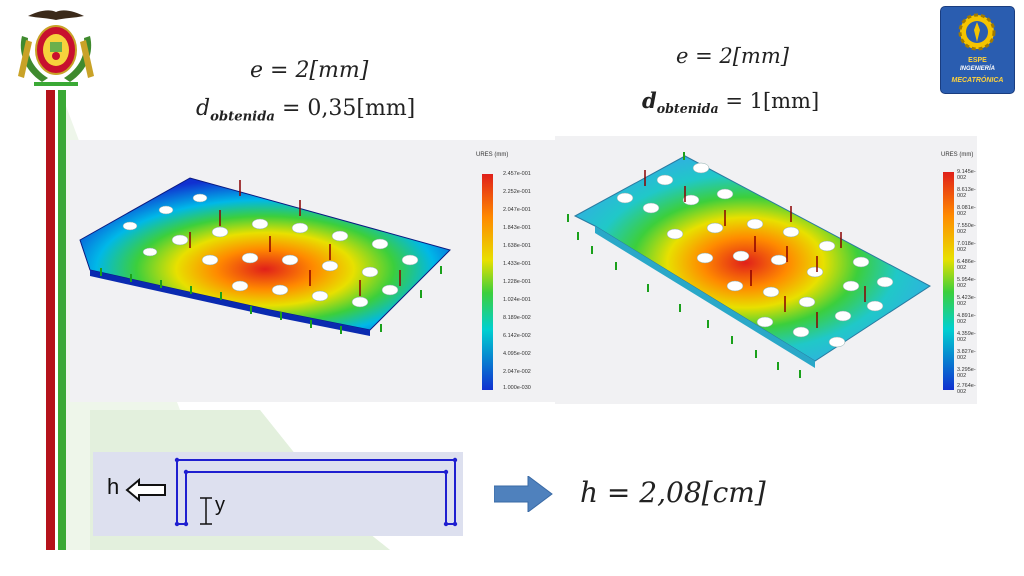 The height and width of the screenshot is (576, 1024). Describe the element at coordinates (517, 354) in the screenshot. I see `left-legend-tick: 4.095e-002` at that location.